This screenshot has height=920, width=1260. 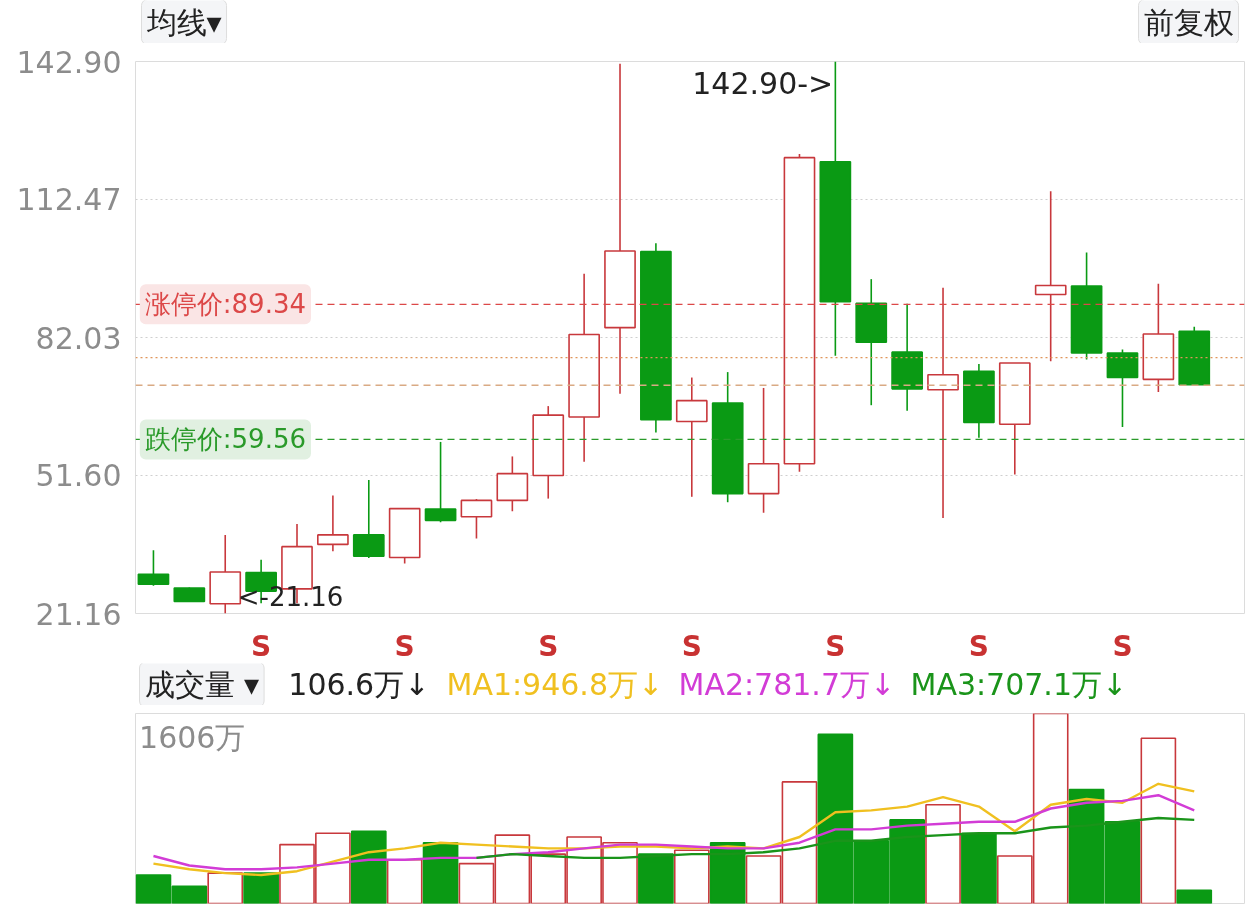 I want to click on y-tick-label: 142.90, so click(x=69, y=62).